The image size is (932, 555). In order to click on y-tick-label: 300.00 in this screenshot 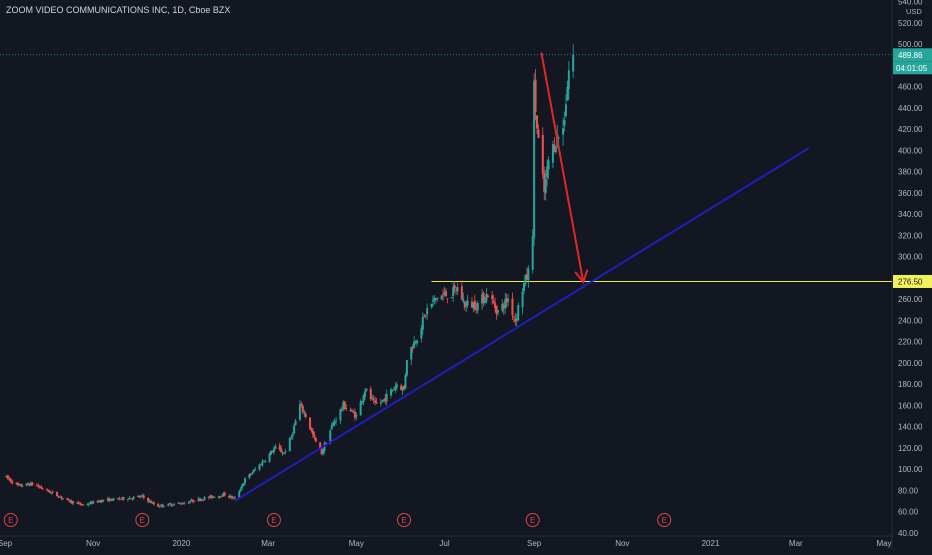, I will do `click(910, 257)`.